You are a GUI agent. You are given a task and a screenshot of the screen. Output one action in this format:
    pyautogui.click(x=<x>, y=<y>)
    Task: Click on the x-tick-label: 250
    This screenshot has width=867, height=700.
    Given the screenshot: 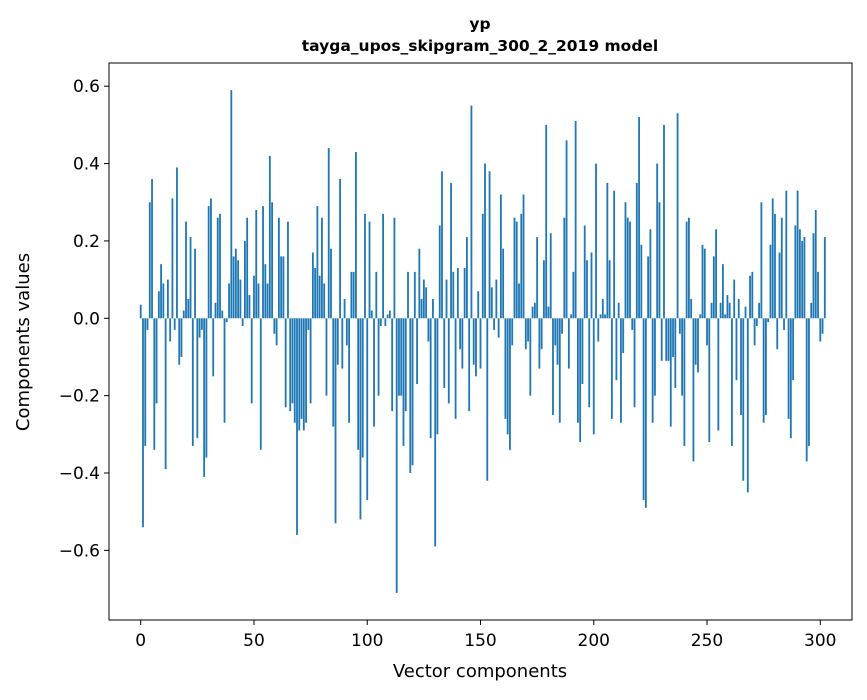 What is the action you would take?
    pyautogui.click(x=707, y=641)
    